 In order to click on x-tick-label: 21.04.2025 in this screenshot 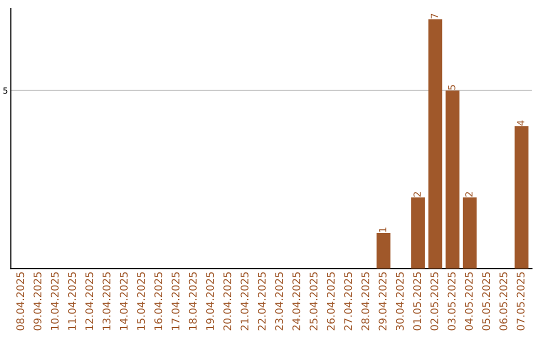, I will do `click(244, 301)`.